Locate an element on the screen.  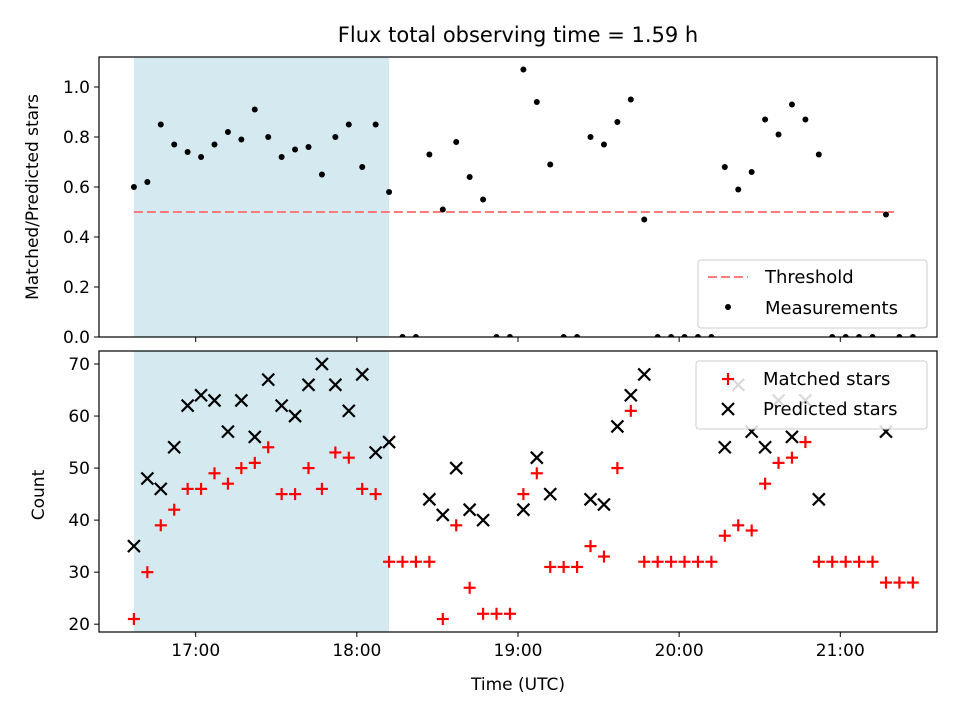
top-y-tick-label: 0.6 is located at coordinates (76, 188).